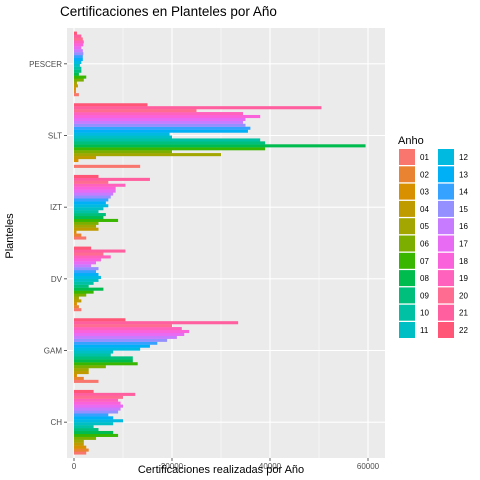  What do you see at coordinates (56, 207) in the screenshot?
I see `y-tick-label-IZT: IZT` at bounding box center [56, 207].